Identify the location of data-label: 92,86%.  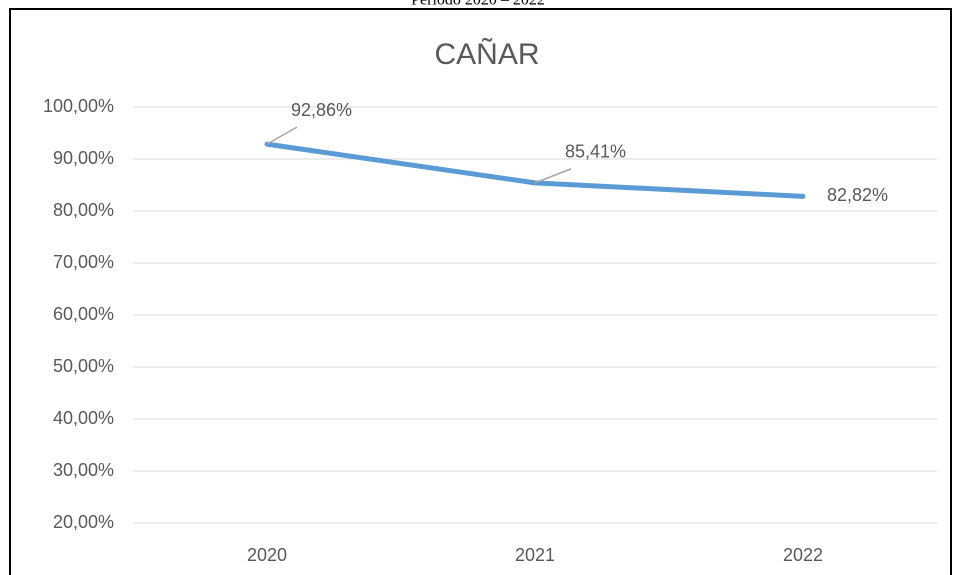
(321, 110).